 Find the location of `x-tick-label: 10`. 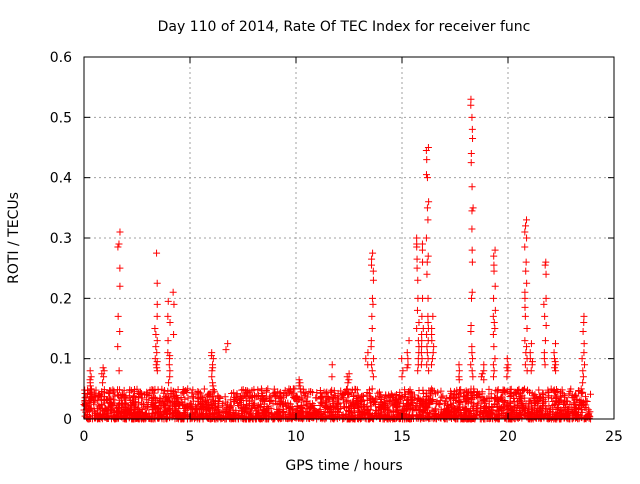

x-tick-label: 10 is located at coordinates (296, 437).